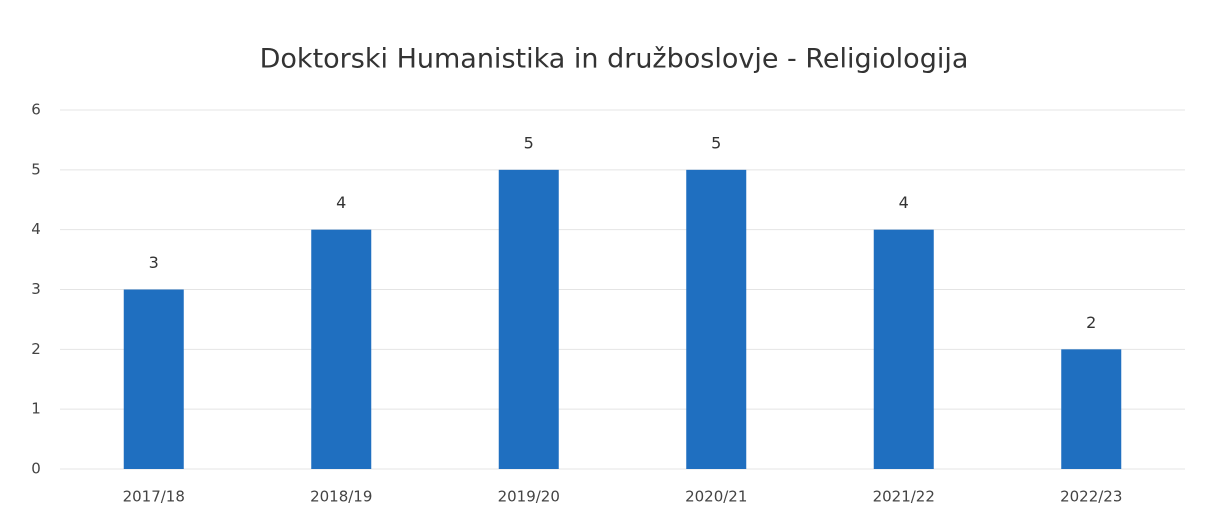 The height and width of the screenshot is (524, 1208). Describe the element at coordinates (1091, 497) in the screenshot. I see `x-tick-label: 2022/23` at that location.